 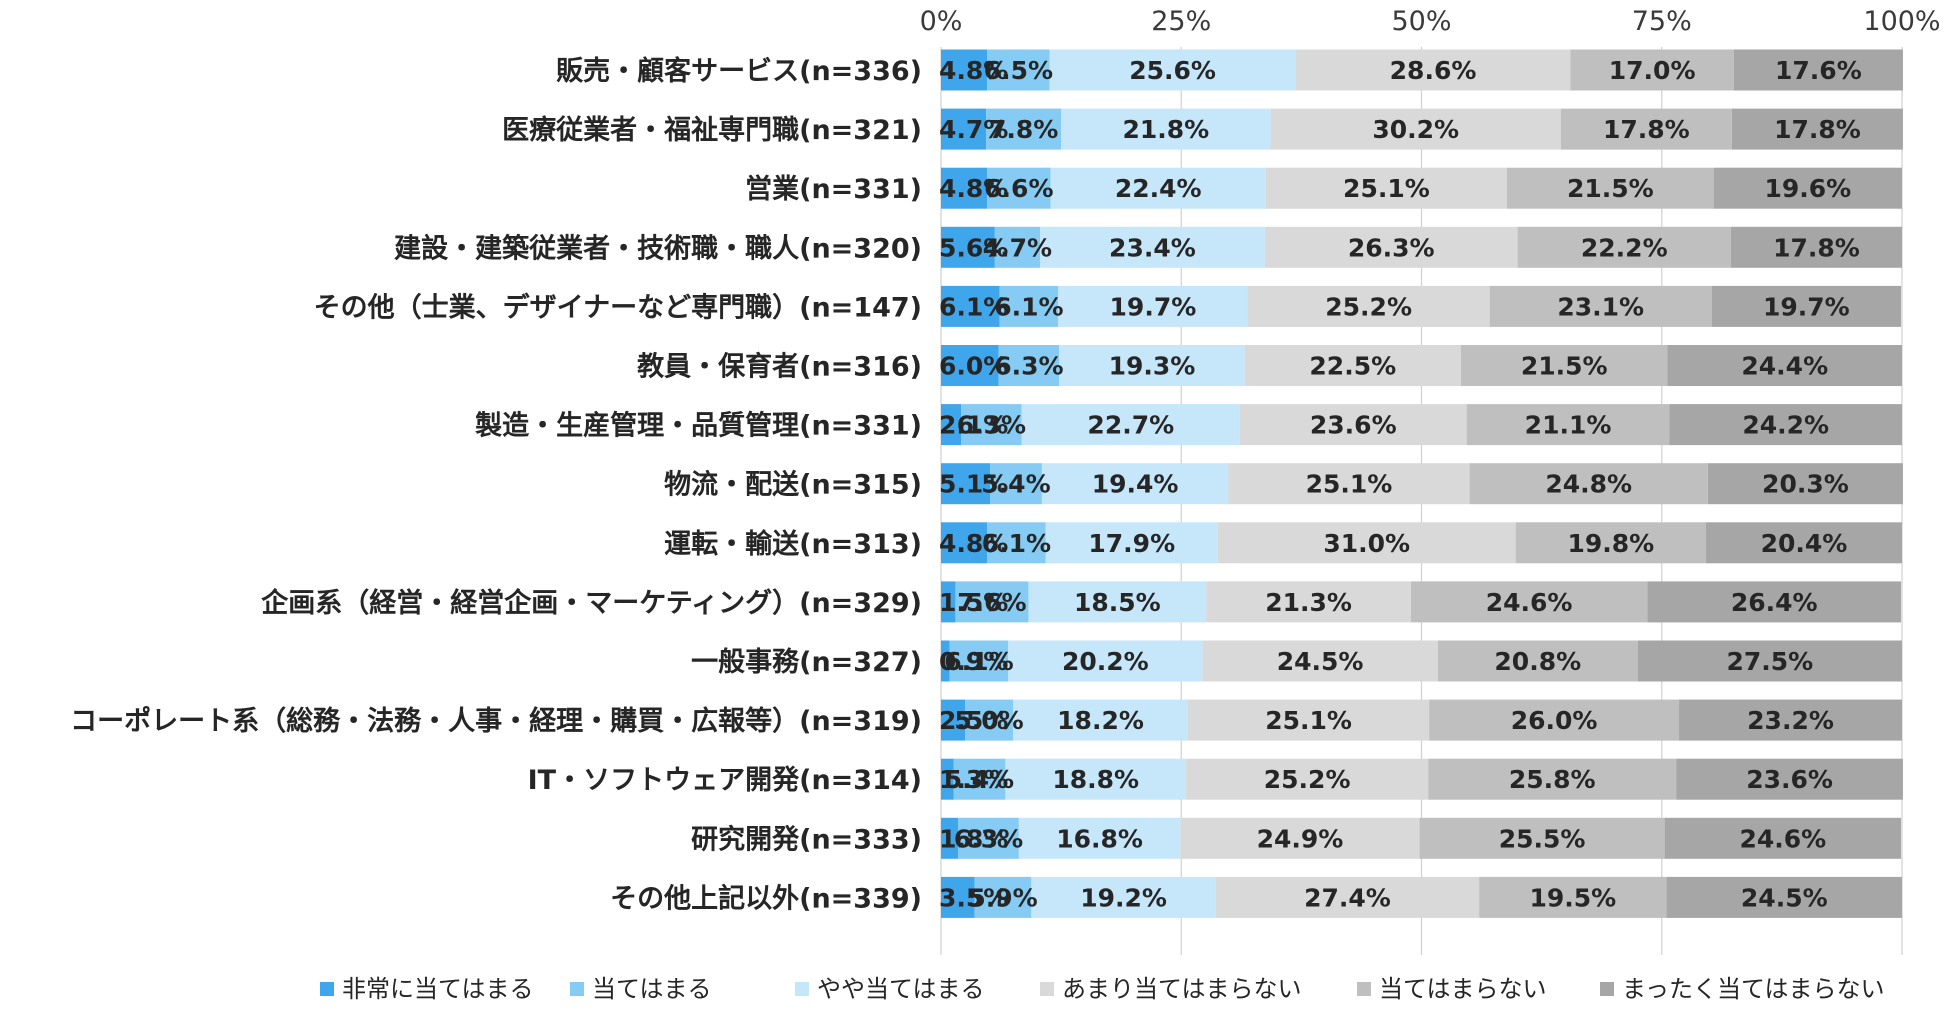 What do you see at coordinates (1002, 897) in the screenshot?
I see `data-label: 5.9%` at bounding box center [1002, 897].